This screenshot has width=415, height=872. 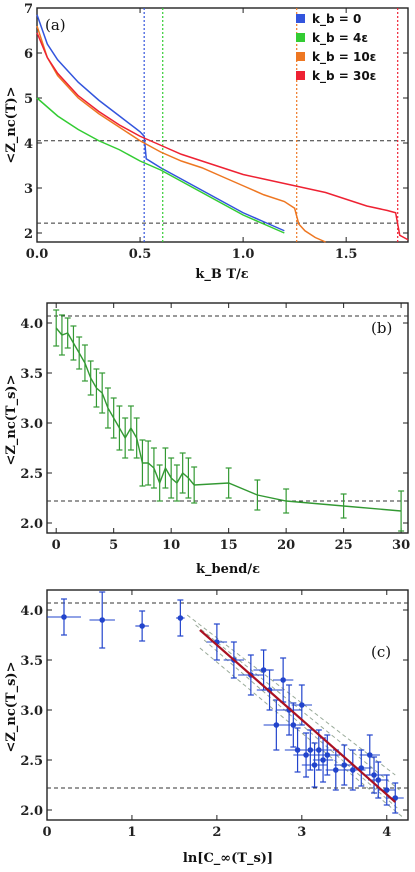 What do you see at coordinates (11, 420) in the screenshot?
I see `y-axis-label-b: <Z_nc(T_s)>` at bounding box center [11, 420].